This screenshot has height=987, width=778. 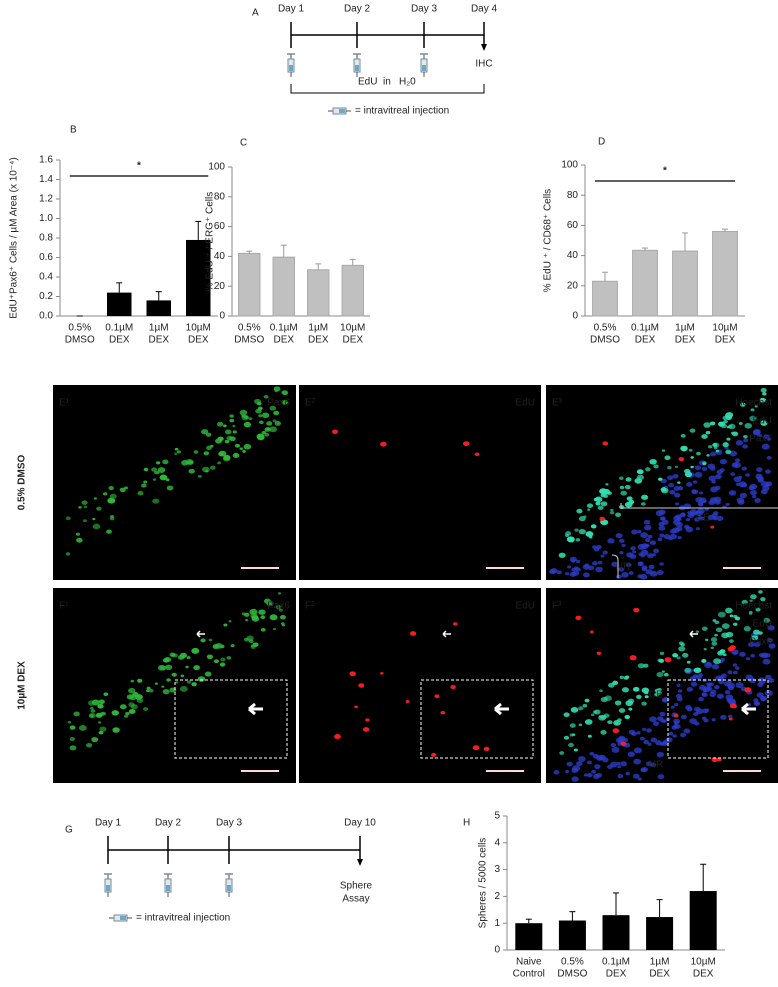 What do you see at coordinates (216, 167) in the screenshot?
I see `y-tick-label: 100` at bounding box center [216, 167].